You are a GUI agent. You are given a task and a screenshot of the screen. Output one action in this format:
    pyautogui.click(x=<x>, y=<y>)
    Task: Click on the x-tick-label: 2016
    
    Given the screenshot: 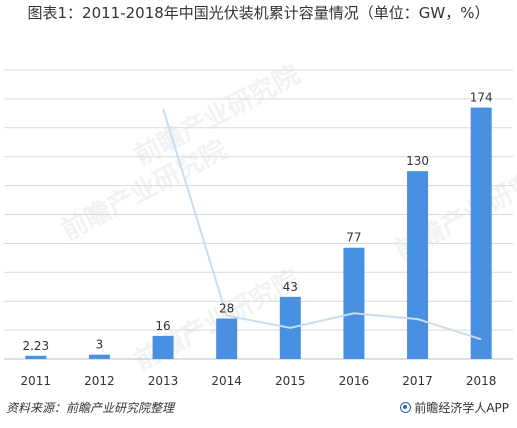 What is the action you would take?
    pyautogui.click(x=354, y=381)
    